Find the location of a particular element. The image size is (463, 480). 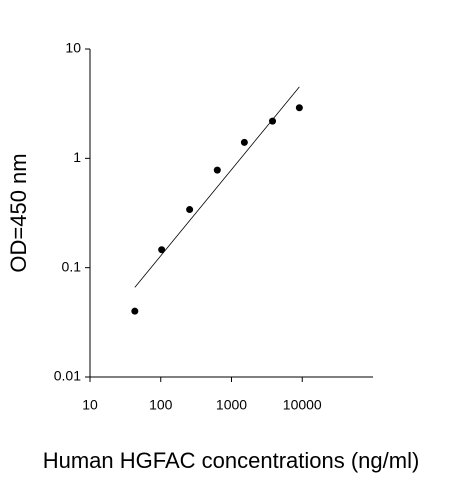

x-tick-label: 100 is located at coordinates (161, 405).